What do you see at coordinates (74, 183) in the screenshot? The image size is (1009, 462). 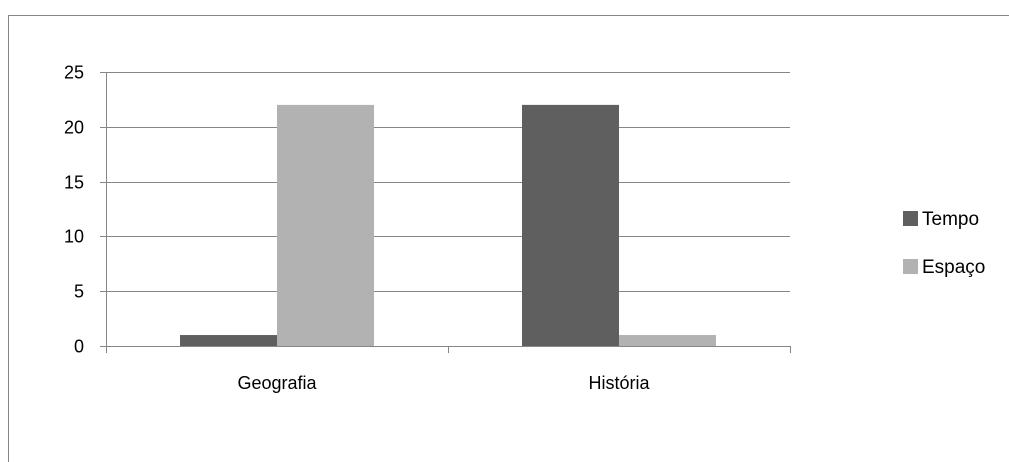 I see `y-tick-label: 15` at bounding box center [74, 183].